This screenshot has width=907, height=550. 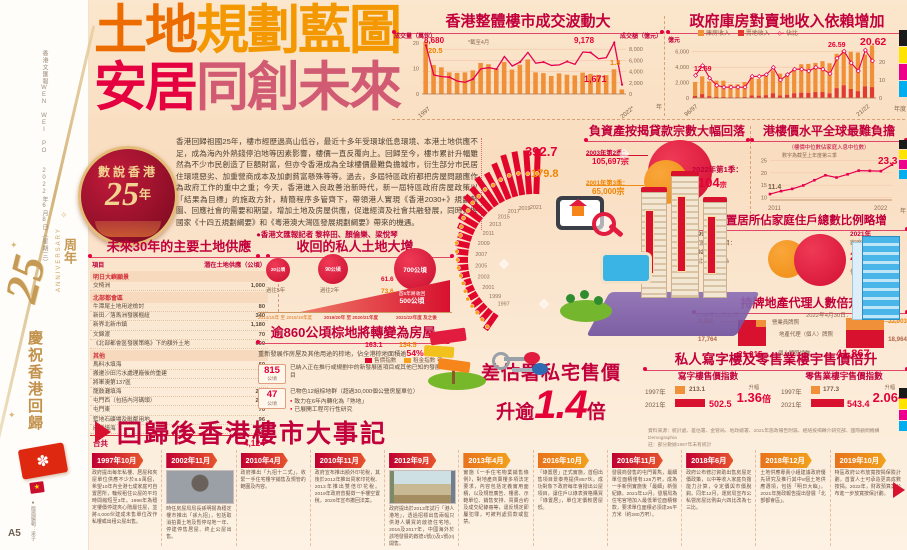 I want to click on landsale-swatch, so click(x=740, y=33).